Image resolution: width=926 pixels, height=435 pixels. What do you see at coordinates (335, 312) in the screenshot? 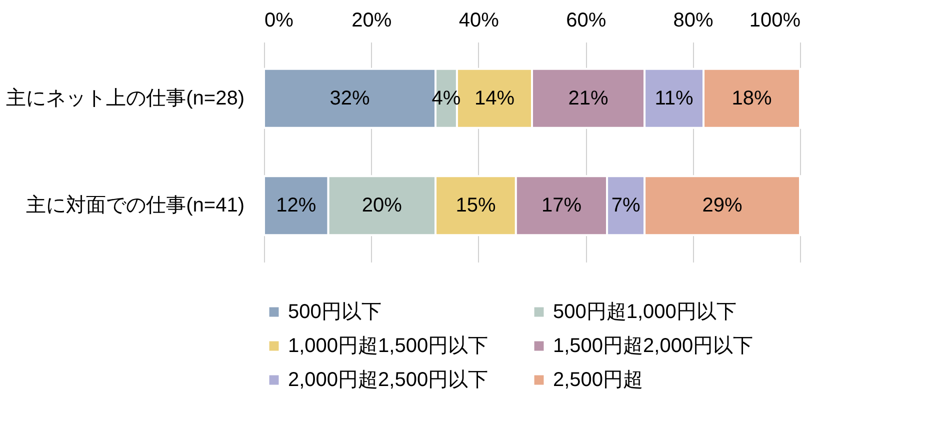
I see `legend-label: 500円以下` at bounding box center [335, 312].